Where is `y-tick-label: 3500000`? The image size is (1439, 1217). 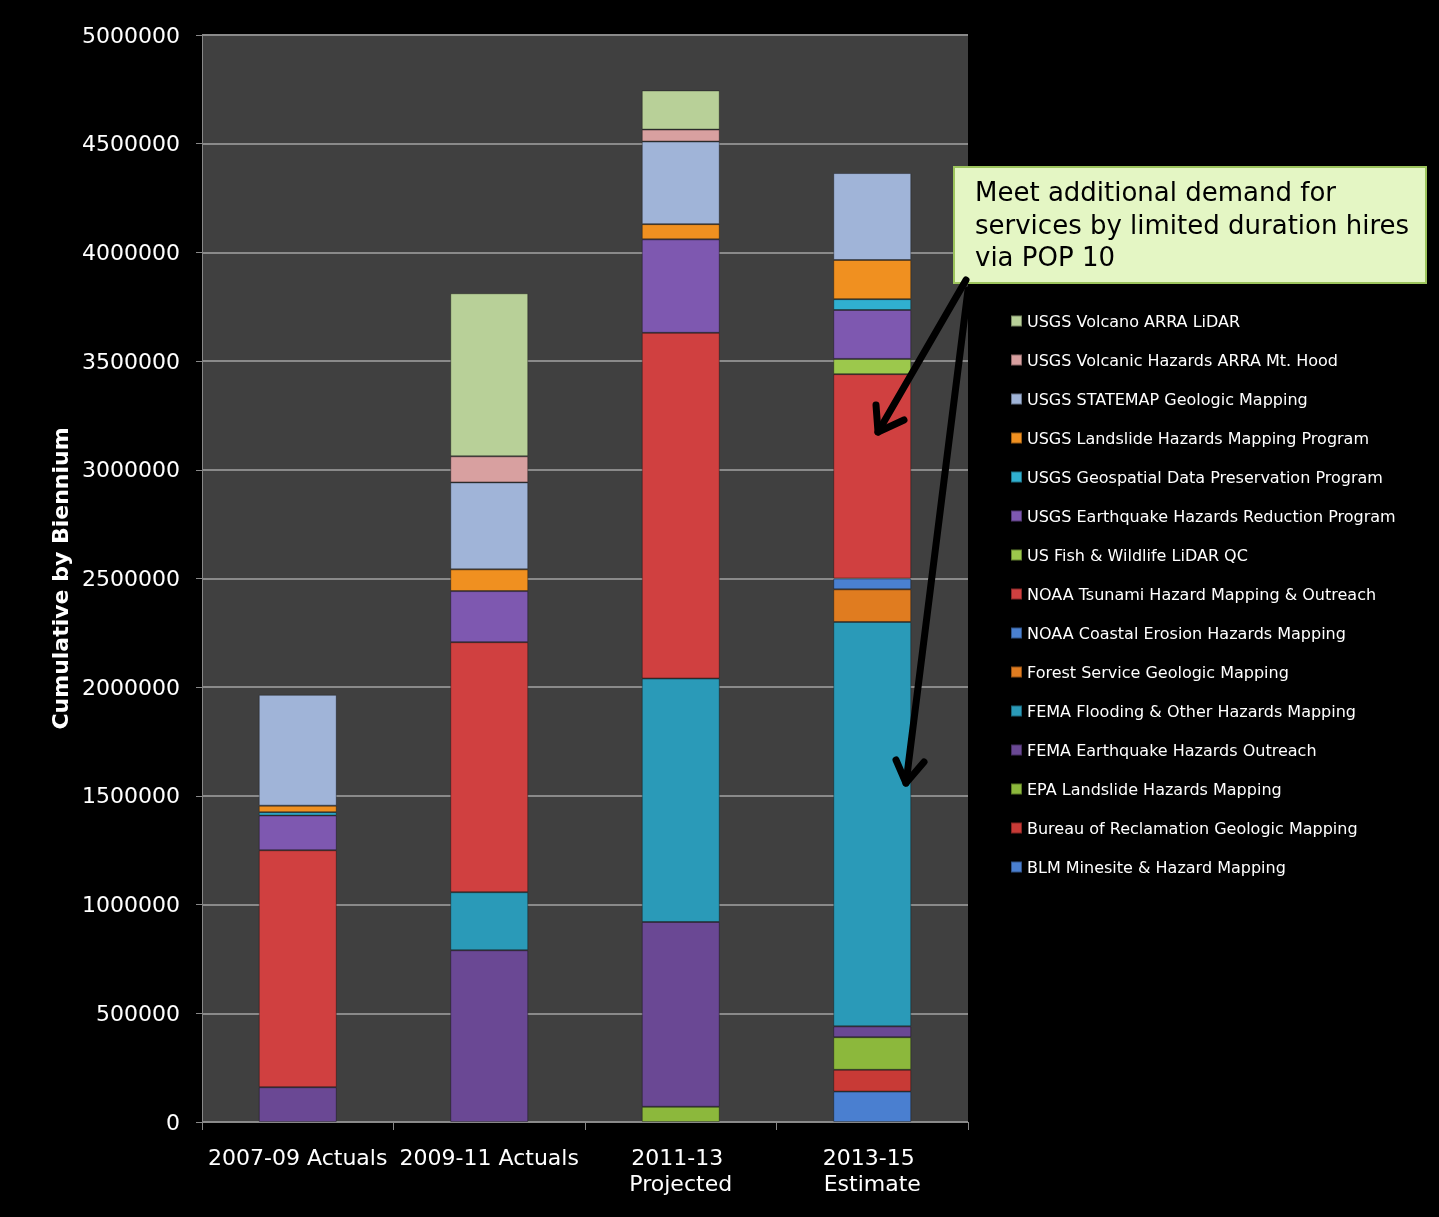 y-tick-label: 3500000 is located at coordinates (131, 361).